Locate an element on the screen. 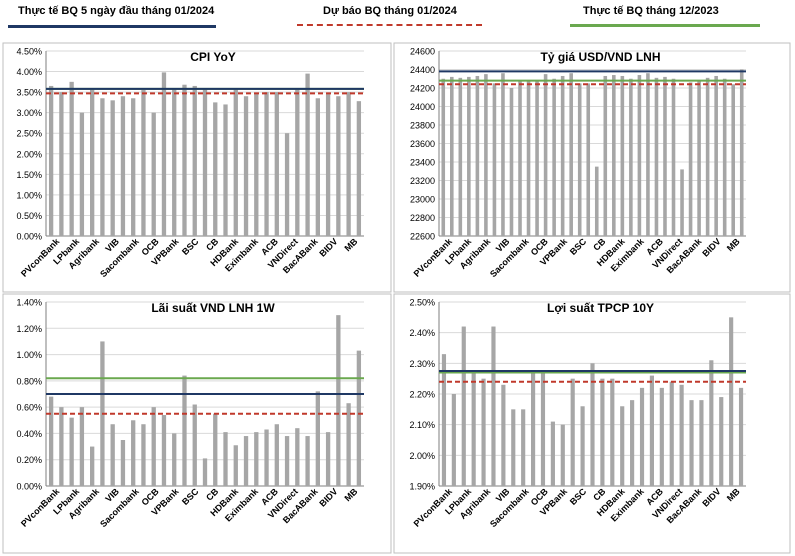  y-tick-label: 2.30% is located at coordinates (422, 364).